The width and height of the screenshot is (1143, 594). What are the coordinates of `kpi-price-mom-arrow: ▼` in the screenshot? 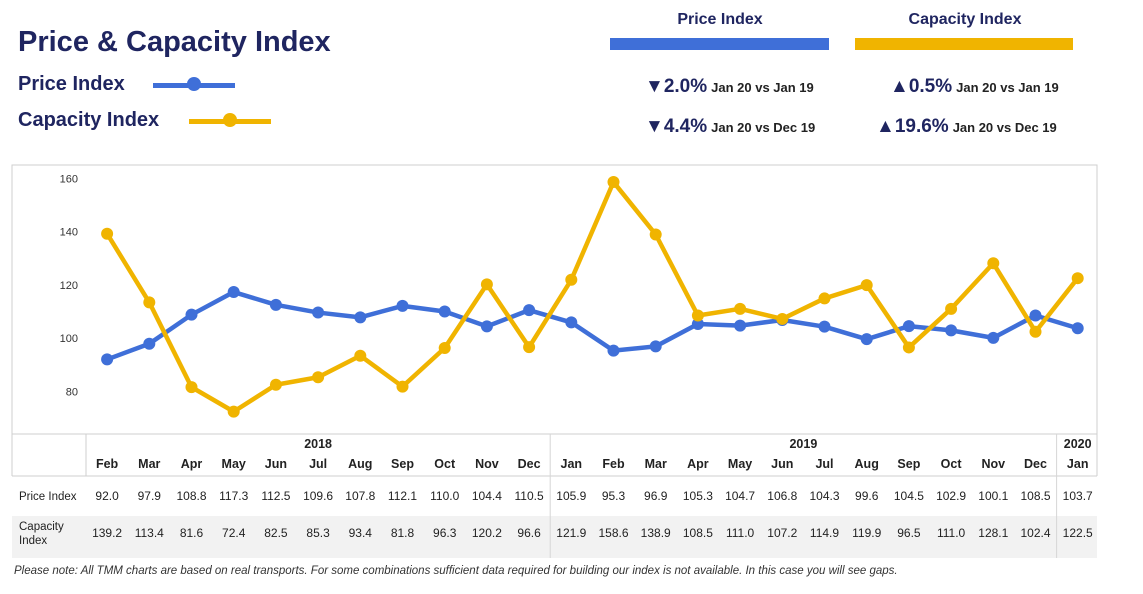 It's located at (654, 126).